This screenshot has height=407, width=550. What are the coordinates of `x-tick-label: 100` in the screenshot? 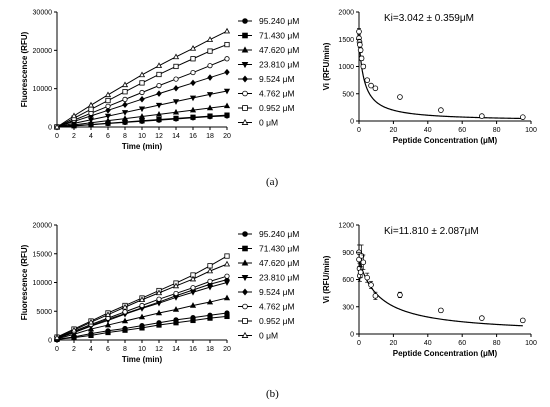 It's located at (531, 130).